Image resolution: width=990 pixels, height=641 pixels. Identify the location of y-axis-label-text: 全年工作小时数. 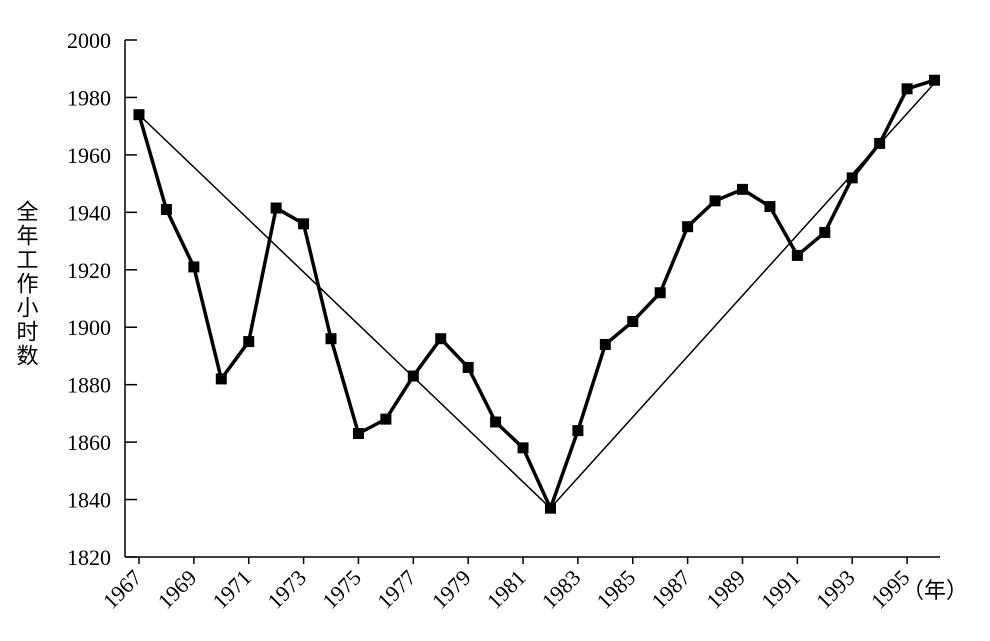
(26, 284).